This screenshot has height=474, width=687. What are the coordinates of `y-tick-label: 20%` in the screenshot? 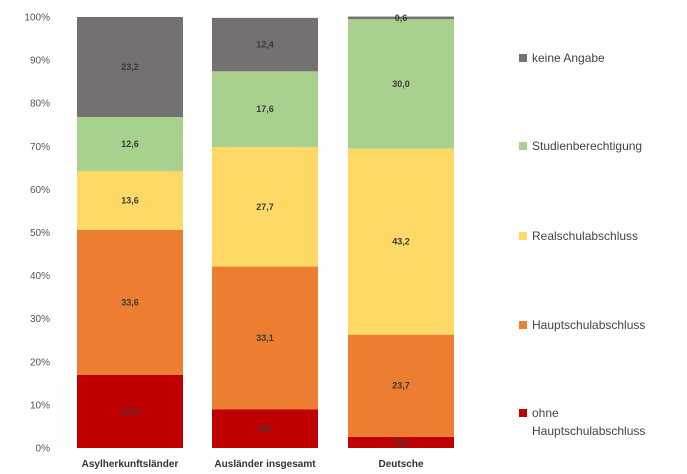 It's located at (40, 362).